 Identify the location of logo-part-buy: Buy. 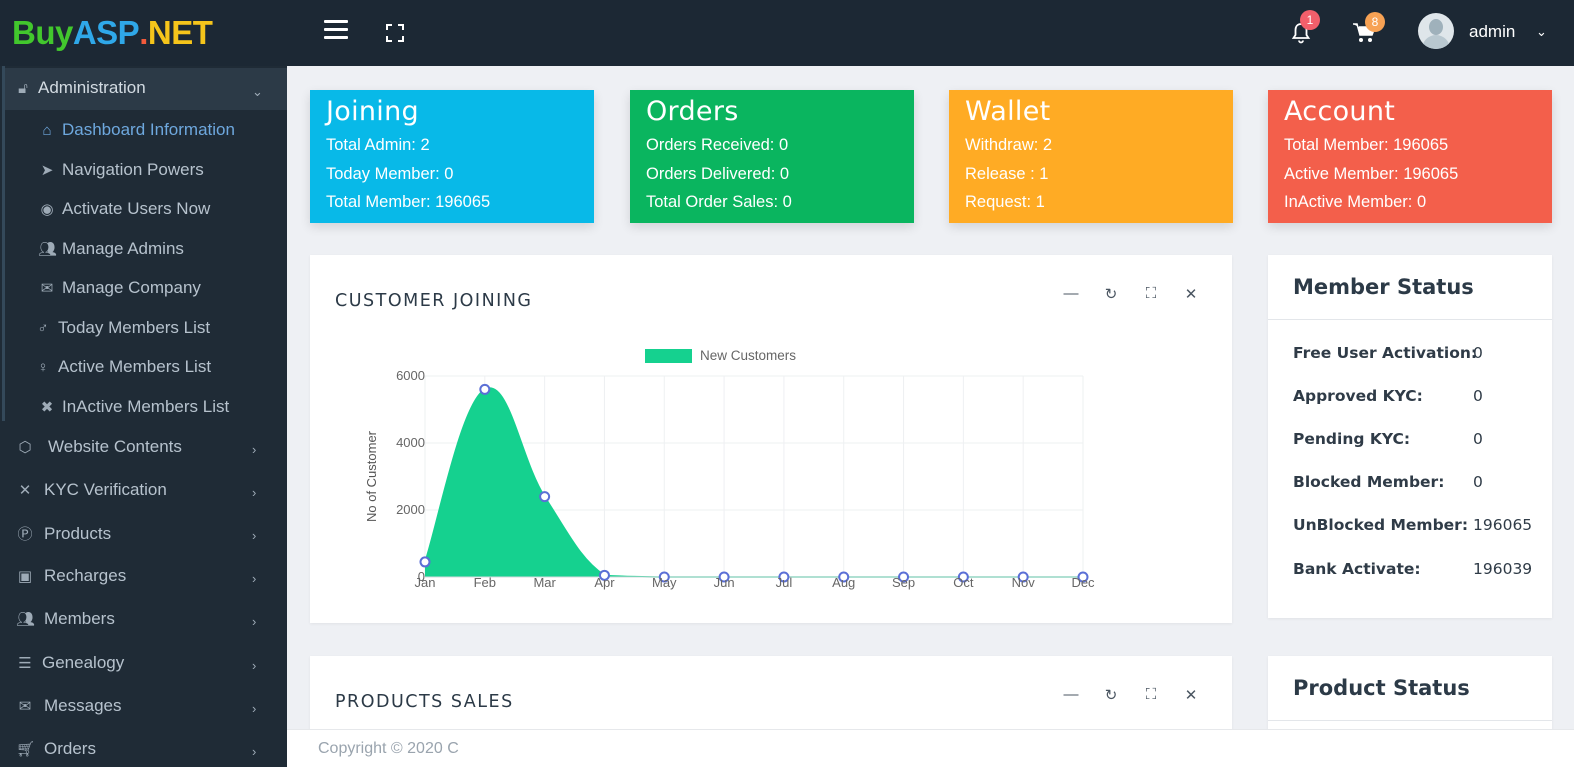
(42, 32).